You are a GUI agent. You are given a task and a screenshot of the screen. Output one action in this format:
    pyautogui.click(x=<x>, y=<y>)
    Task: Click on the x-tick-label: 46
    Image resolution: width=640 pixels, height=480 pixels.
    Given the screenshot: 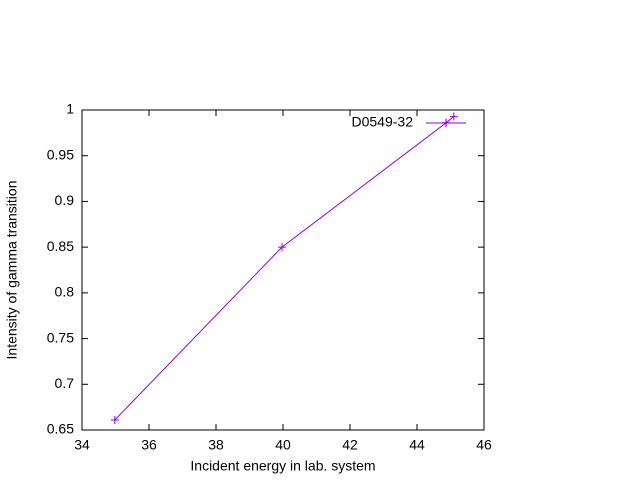 What is the action you would take?
    pyautogui.click(x=484, y=445)
    